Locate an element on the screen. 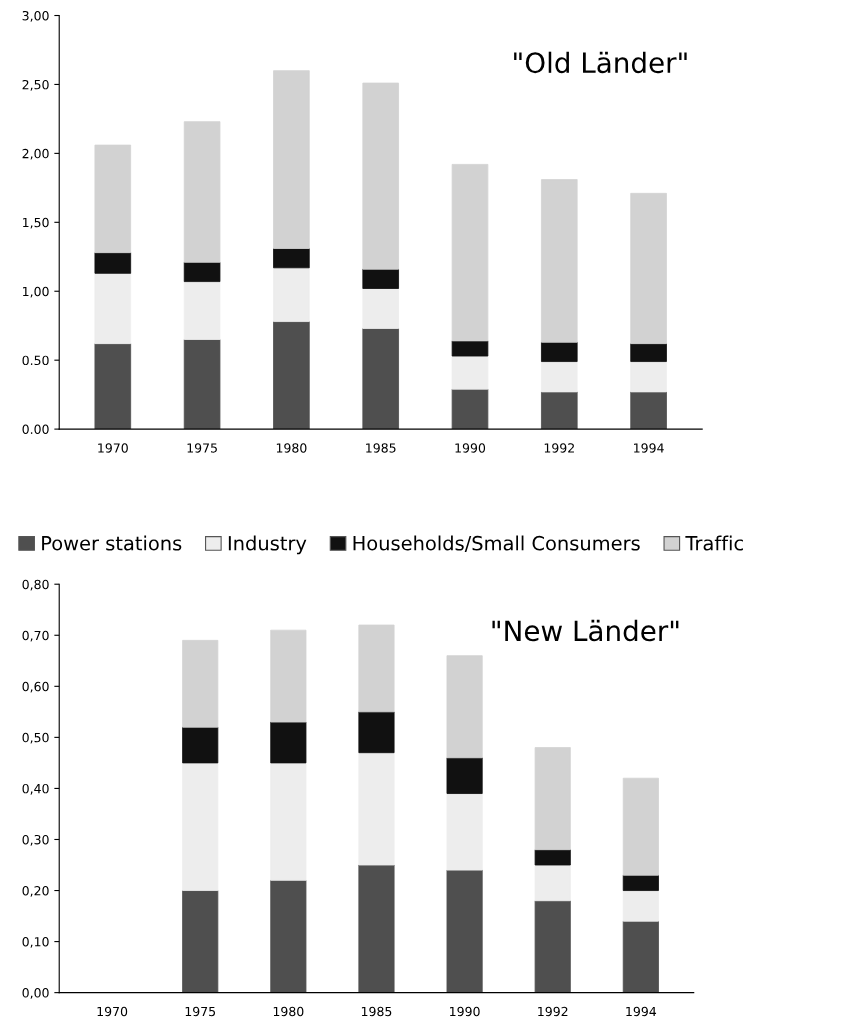  legend-label: Power stations is located at coordinates (112, 543).